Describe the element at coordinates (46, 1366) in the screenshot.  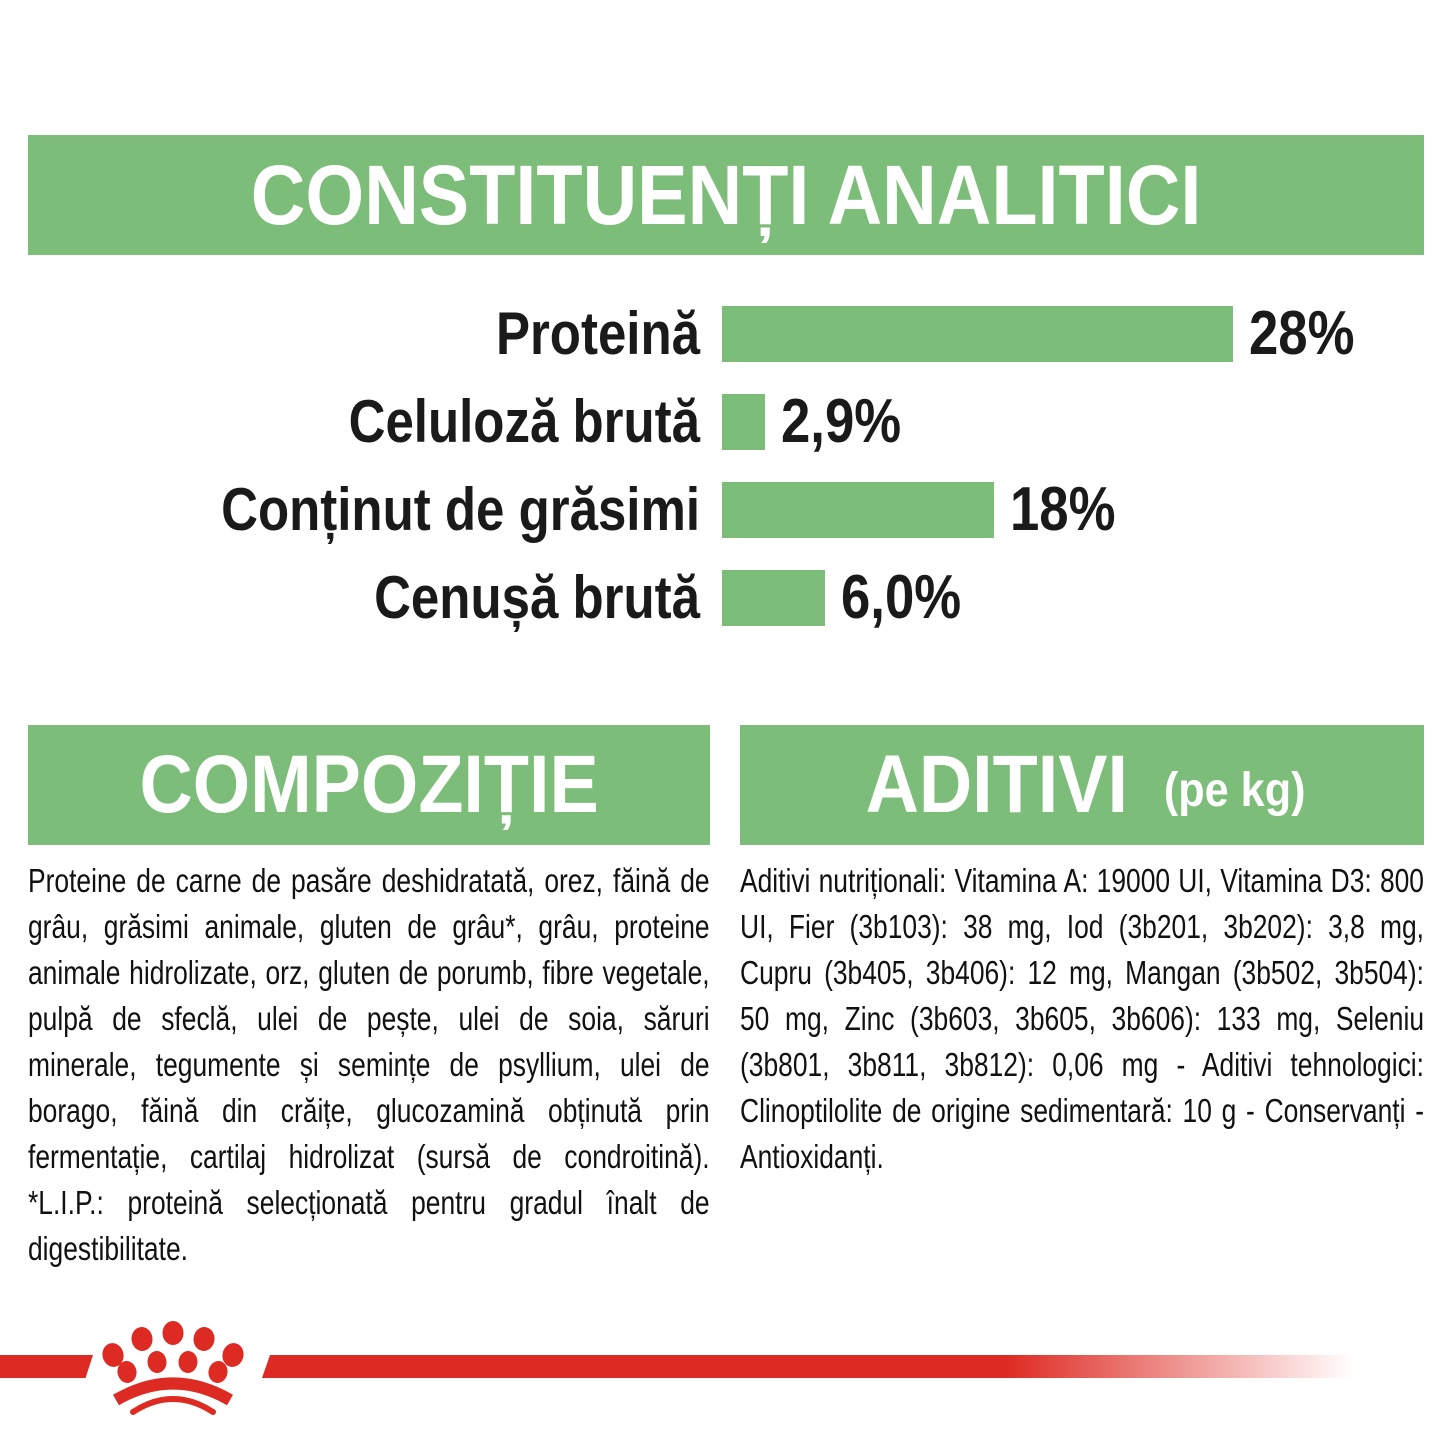
I see `footer-red-line-left` at that location.